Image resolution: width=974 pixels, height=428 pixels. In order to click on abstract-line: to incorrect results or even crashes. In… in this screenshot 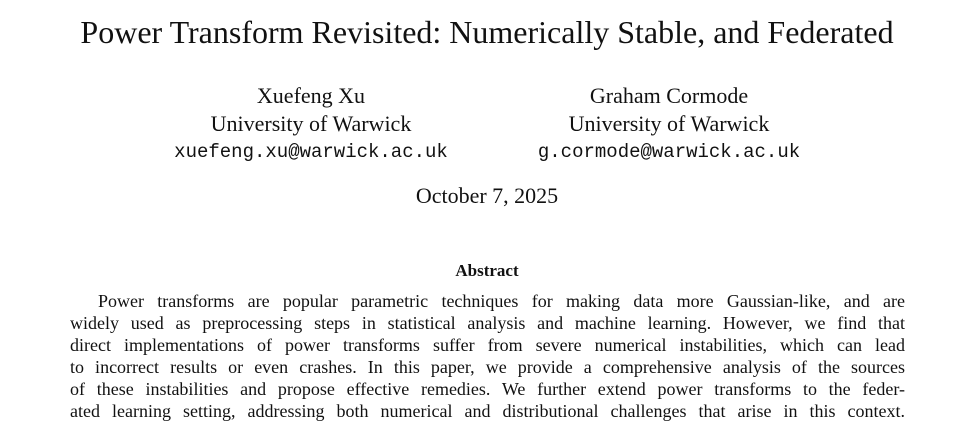, I will do `click(487, 367)`.